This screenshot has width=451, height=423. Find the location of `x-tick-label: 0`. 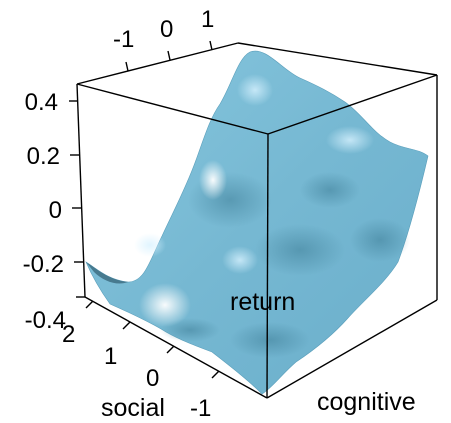

x-tick-label: 0 is located at coordinates (166, 29).